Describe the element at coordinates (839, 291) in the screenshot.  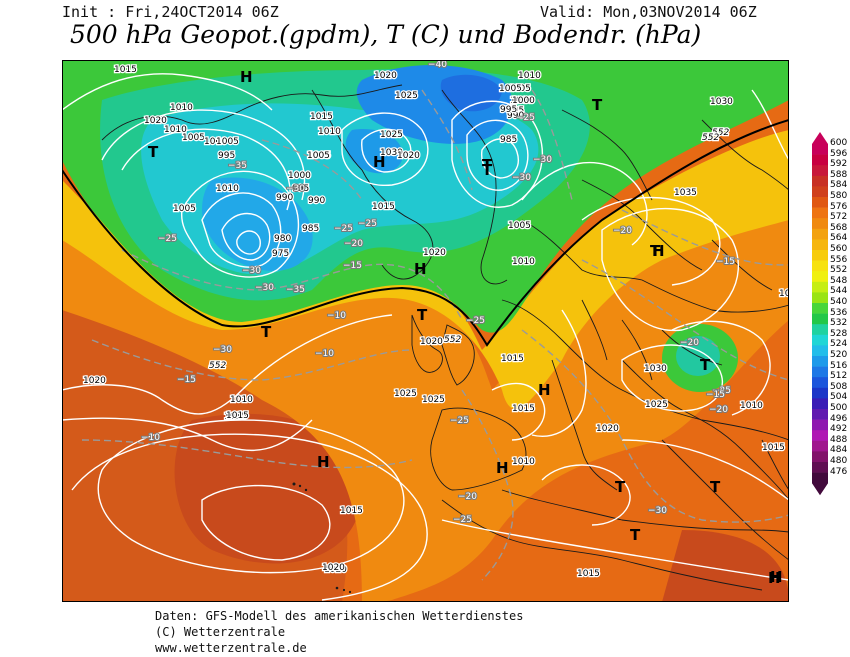
I see `legend-value: 544` at that location.